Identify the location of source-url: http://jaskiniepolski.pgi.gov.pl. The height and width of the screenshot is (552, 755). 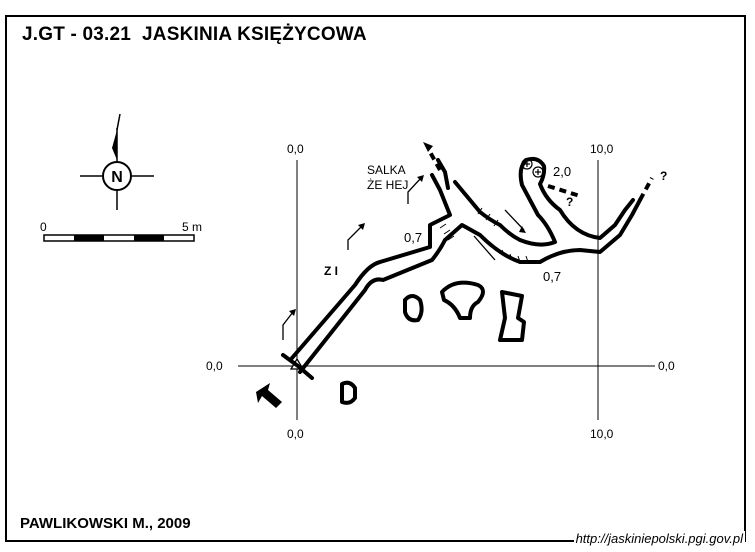
(659, 538).